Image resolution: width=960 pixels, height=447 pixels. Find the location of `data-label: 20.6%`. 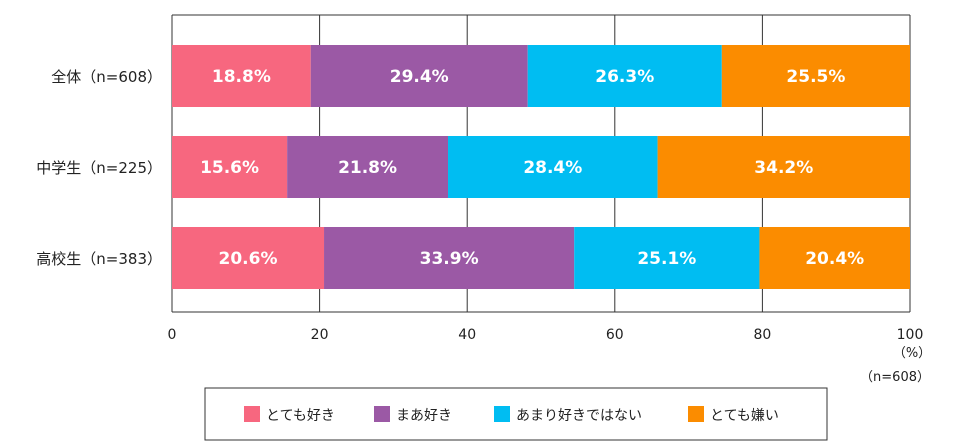

data-label: 20.6% is located at coordinates (248, 259).